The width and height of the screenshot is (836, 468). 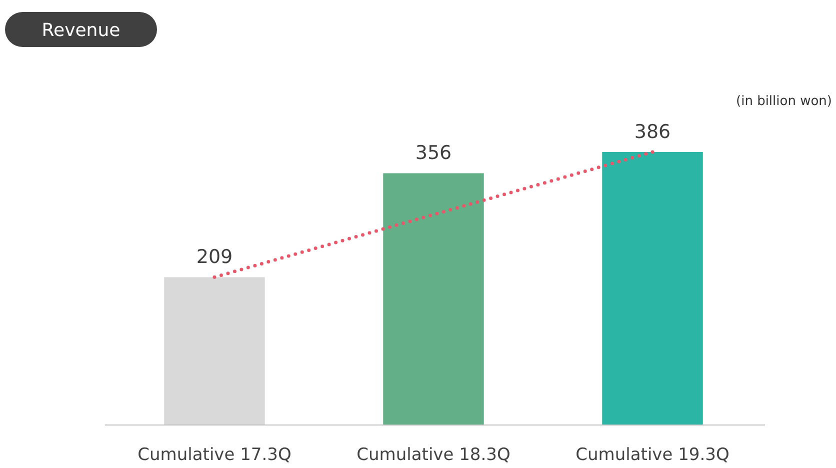 What do you see at coordinates (214, 257) in the screenshot?
I see `data-label: 209` at bounding box center [214, 257].